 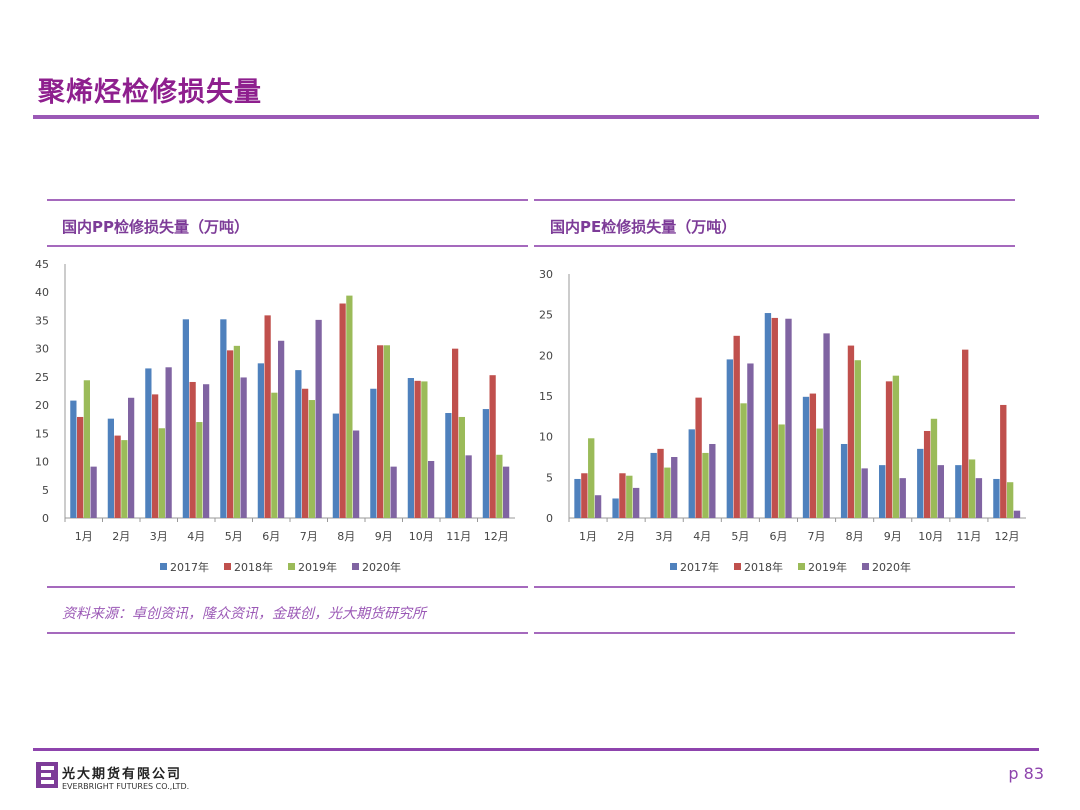 I want to click on company-name-cn: 光大期货有限公司, so click(x=122, y=774).